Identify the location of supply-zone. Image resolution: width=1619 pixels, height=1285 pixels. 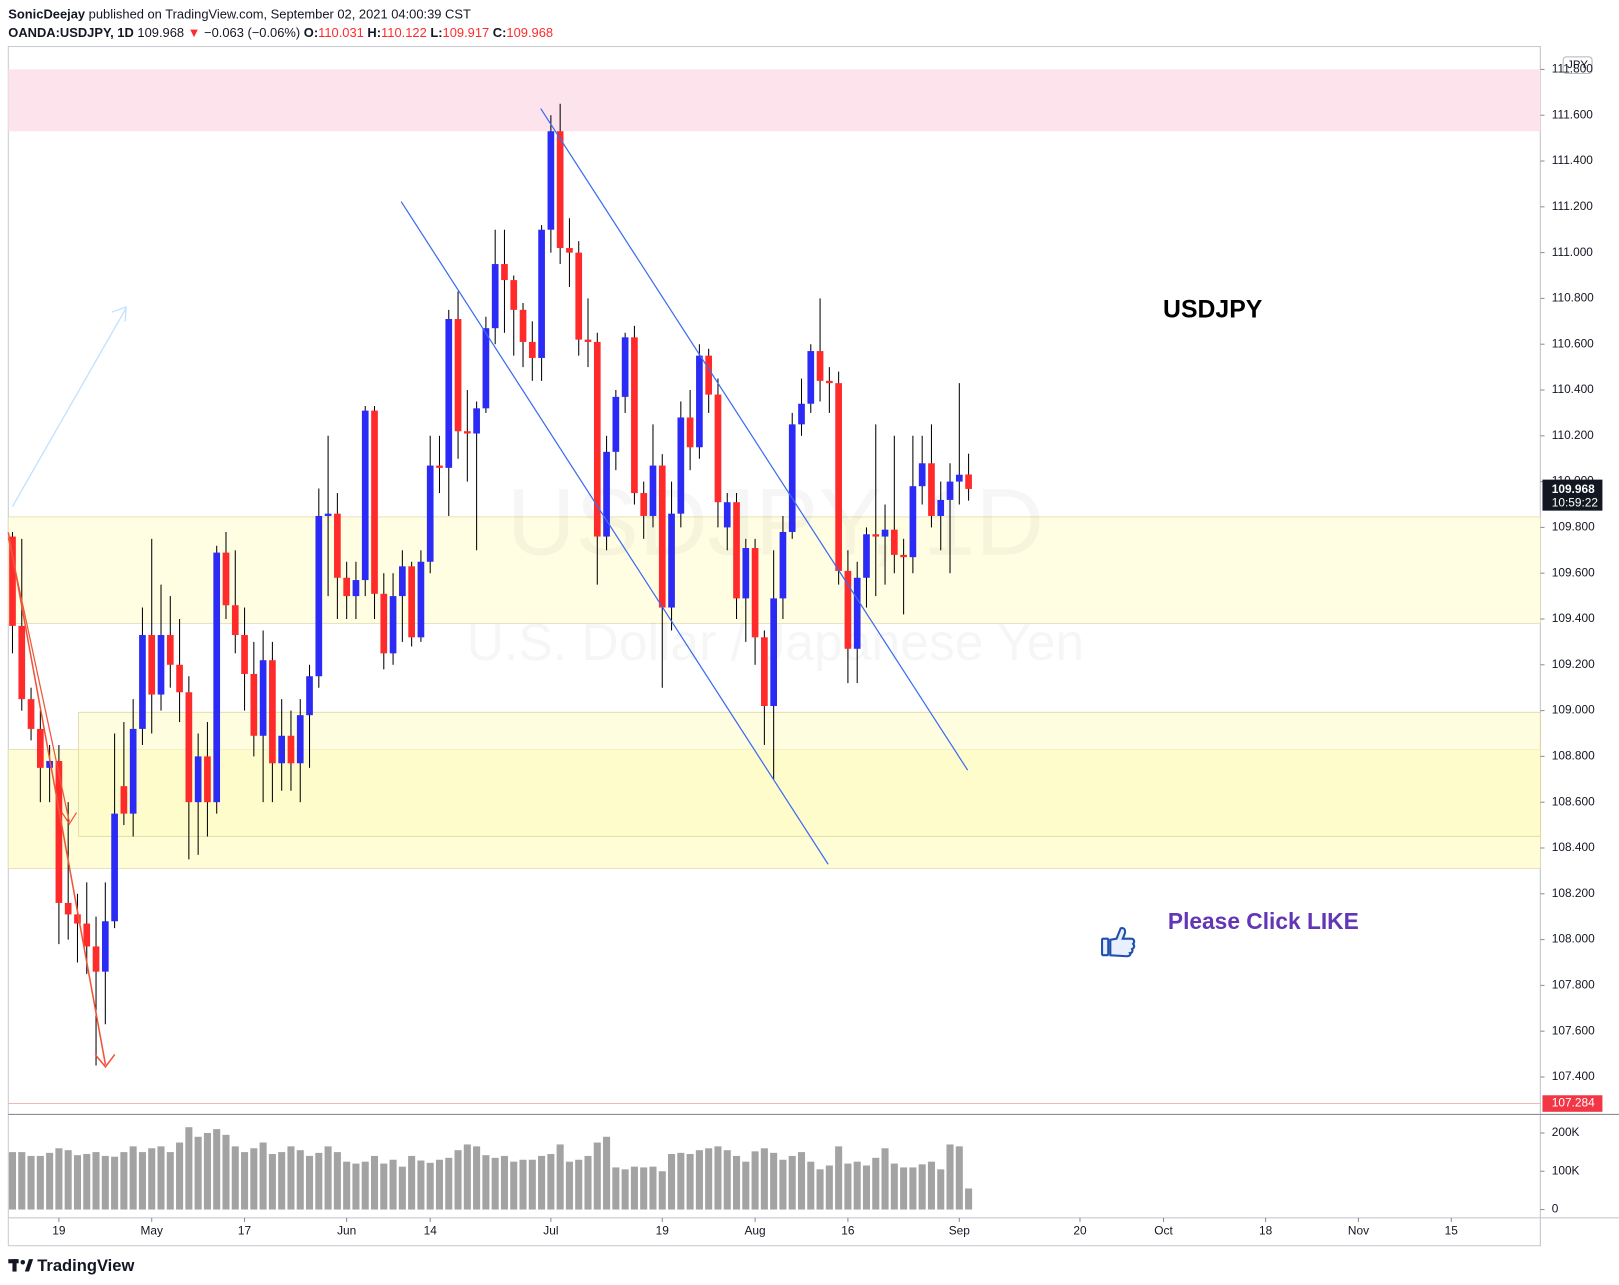
(774, 100).